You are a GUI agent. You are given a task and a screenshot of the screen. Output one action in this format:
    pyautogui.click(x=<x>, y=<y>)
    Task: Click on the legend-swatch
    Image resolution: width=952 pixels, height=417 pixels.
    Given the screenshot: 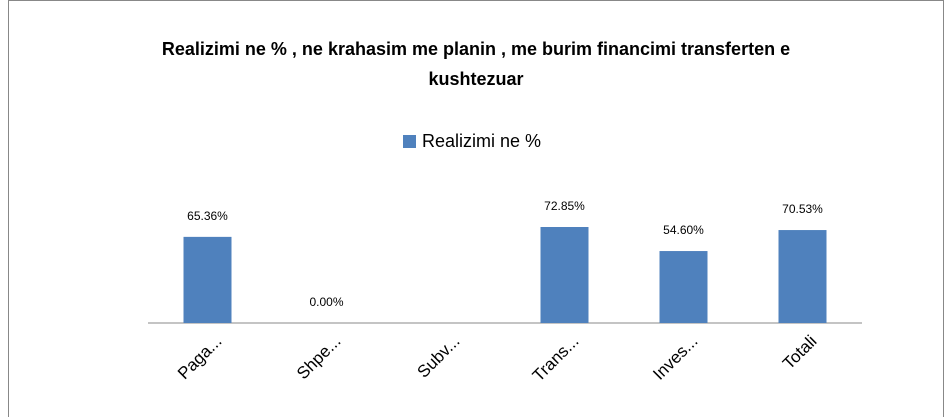 What is the action you would take?
    pyautogui.click(x=409, y=141)
    